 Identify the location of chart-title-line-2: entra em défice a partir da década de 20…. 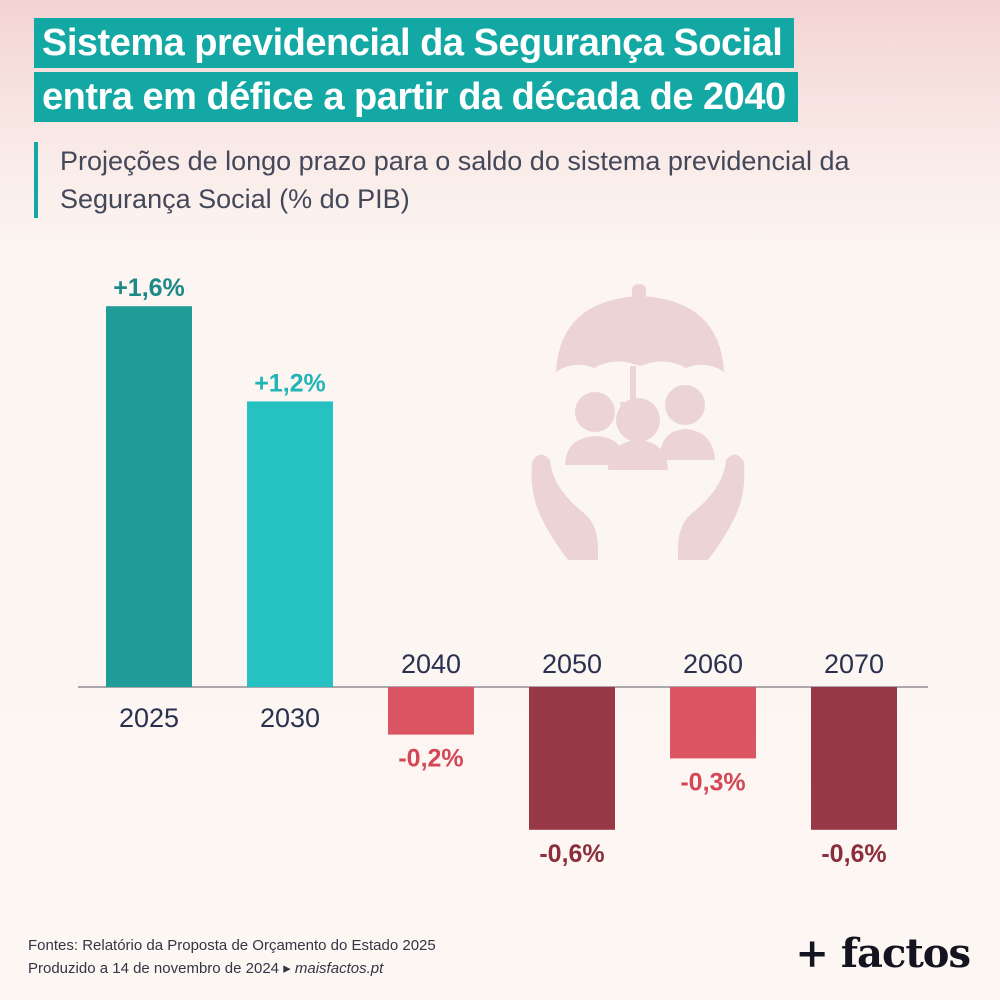
(416, 97).